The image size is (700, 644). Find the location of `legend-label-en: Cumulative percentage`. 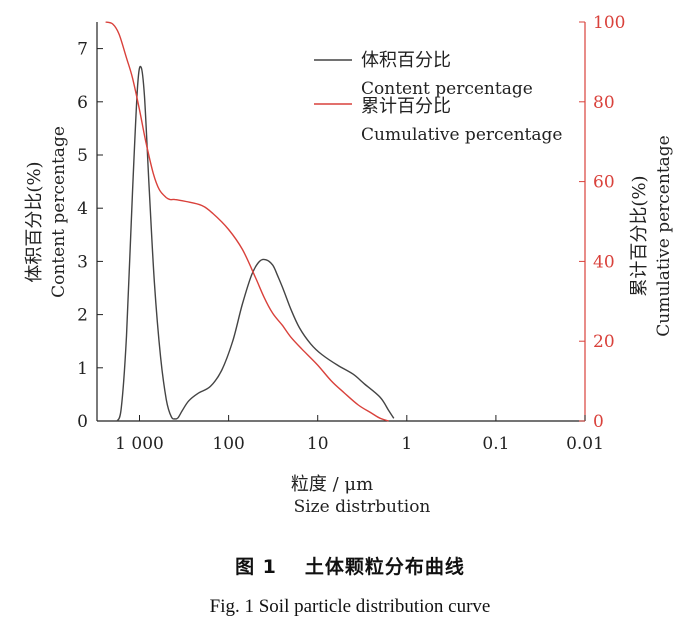

legend-label-en: Cumulative percentage is located at coordinates (461, 135).